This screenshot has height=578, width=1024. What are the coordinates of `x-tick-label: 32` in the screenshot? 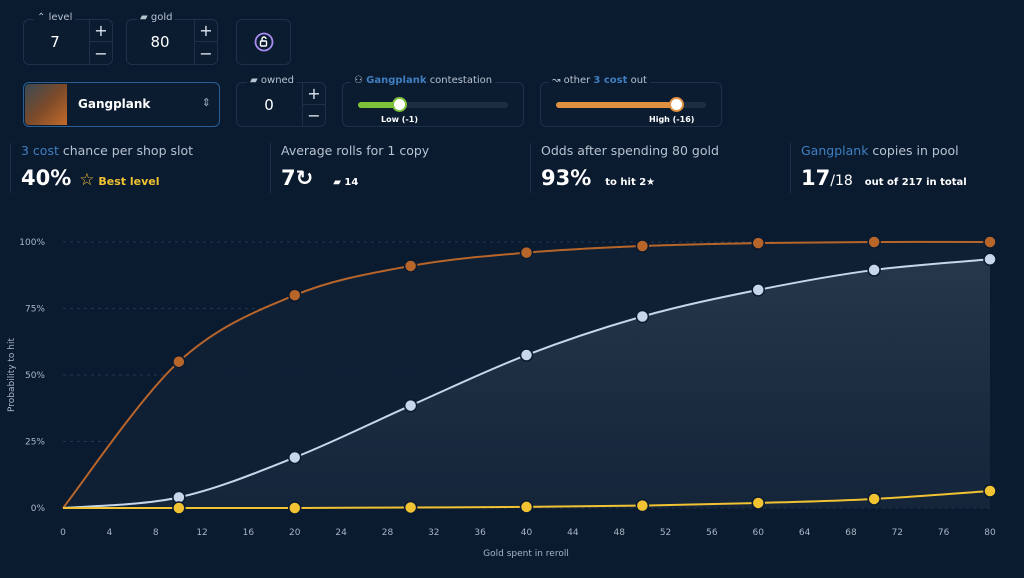 It's located at (433, 533).